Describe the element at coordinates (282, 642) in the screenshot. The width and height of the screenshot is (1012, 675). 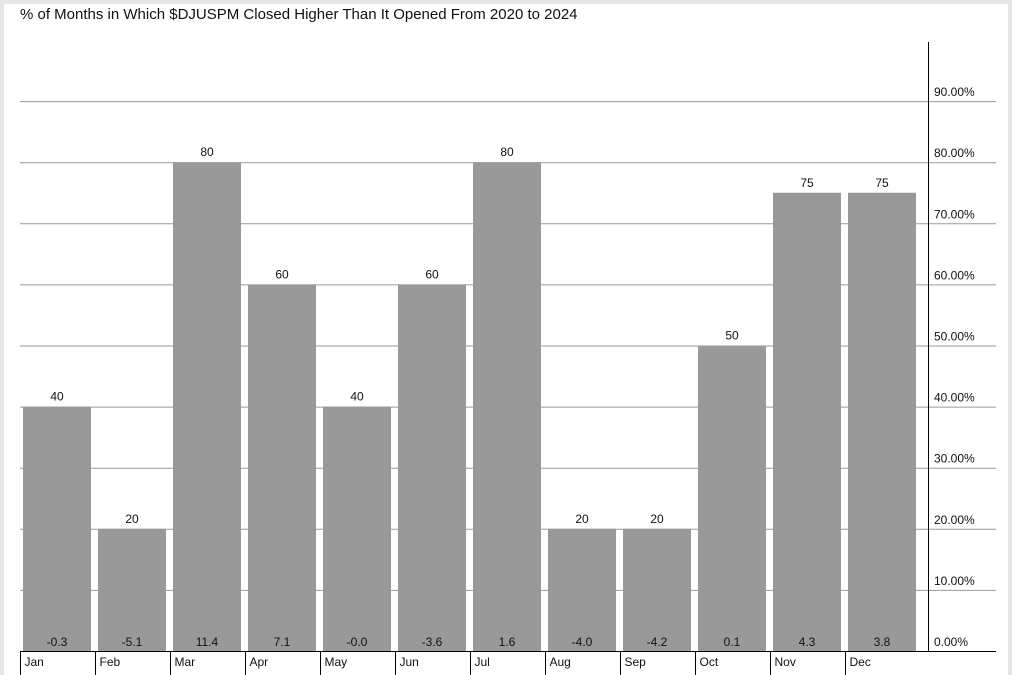
I see `bar-bottom-label: 7.1` at that location.